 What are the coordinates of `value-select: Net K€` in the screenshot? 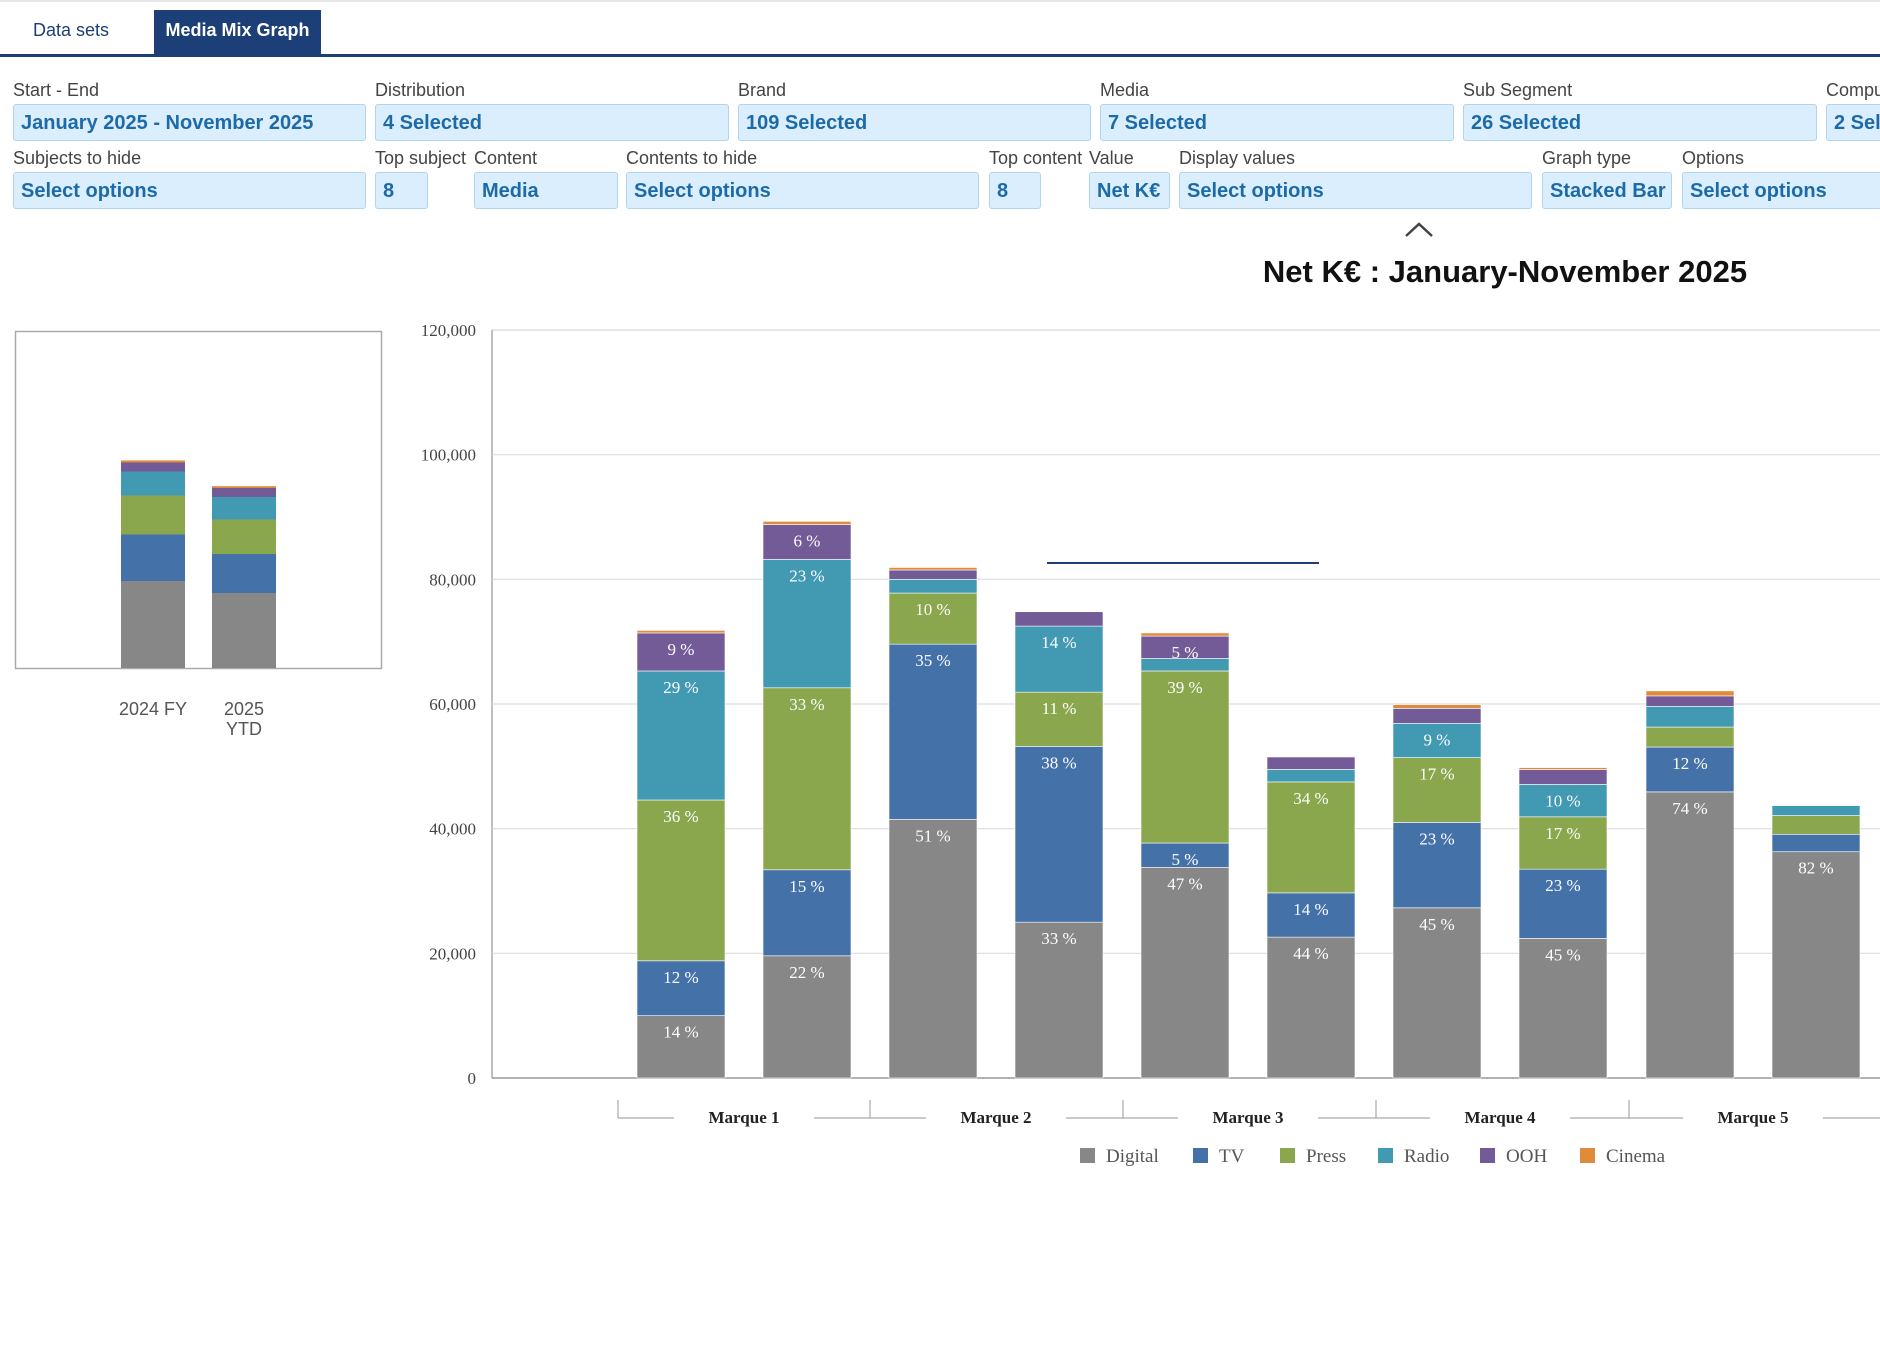 It's located at (1129, 190).